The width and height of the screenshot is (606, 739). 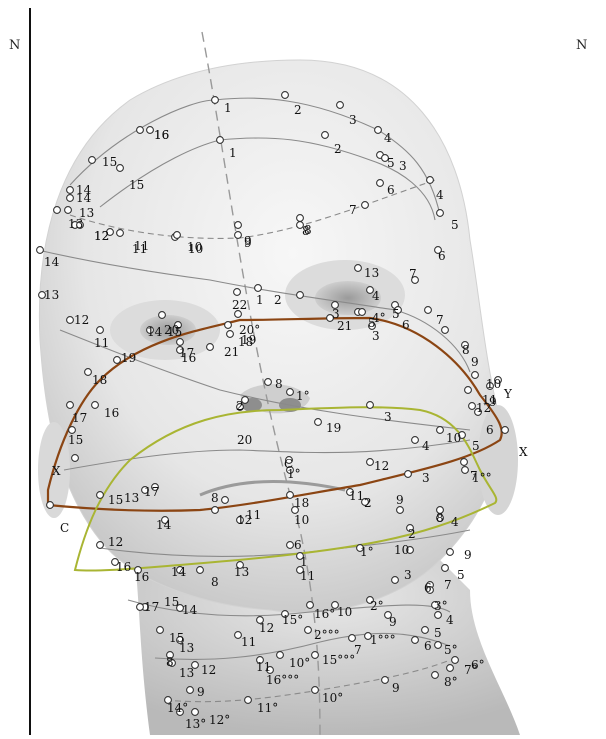 I want to click on landmark-label: 15°, so click(x=292, y=620).